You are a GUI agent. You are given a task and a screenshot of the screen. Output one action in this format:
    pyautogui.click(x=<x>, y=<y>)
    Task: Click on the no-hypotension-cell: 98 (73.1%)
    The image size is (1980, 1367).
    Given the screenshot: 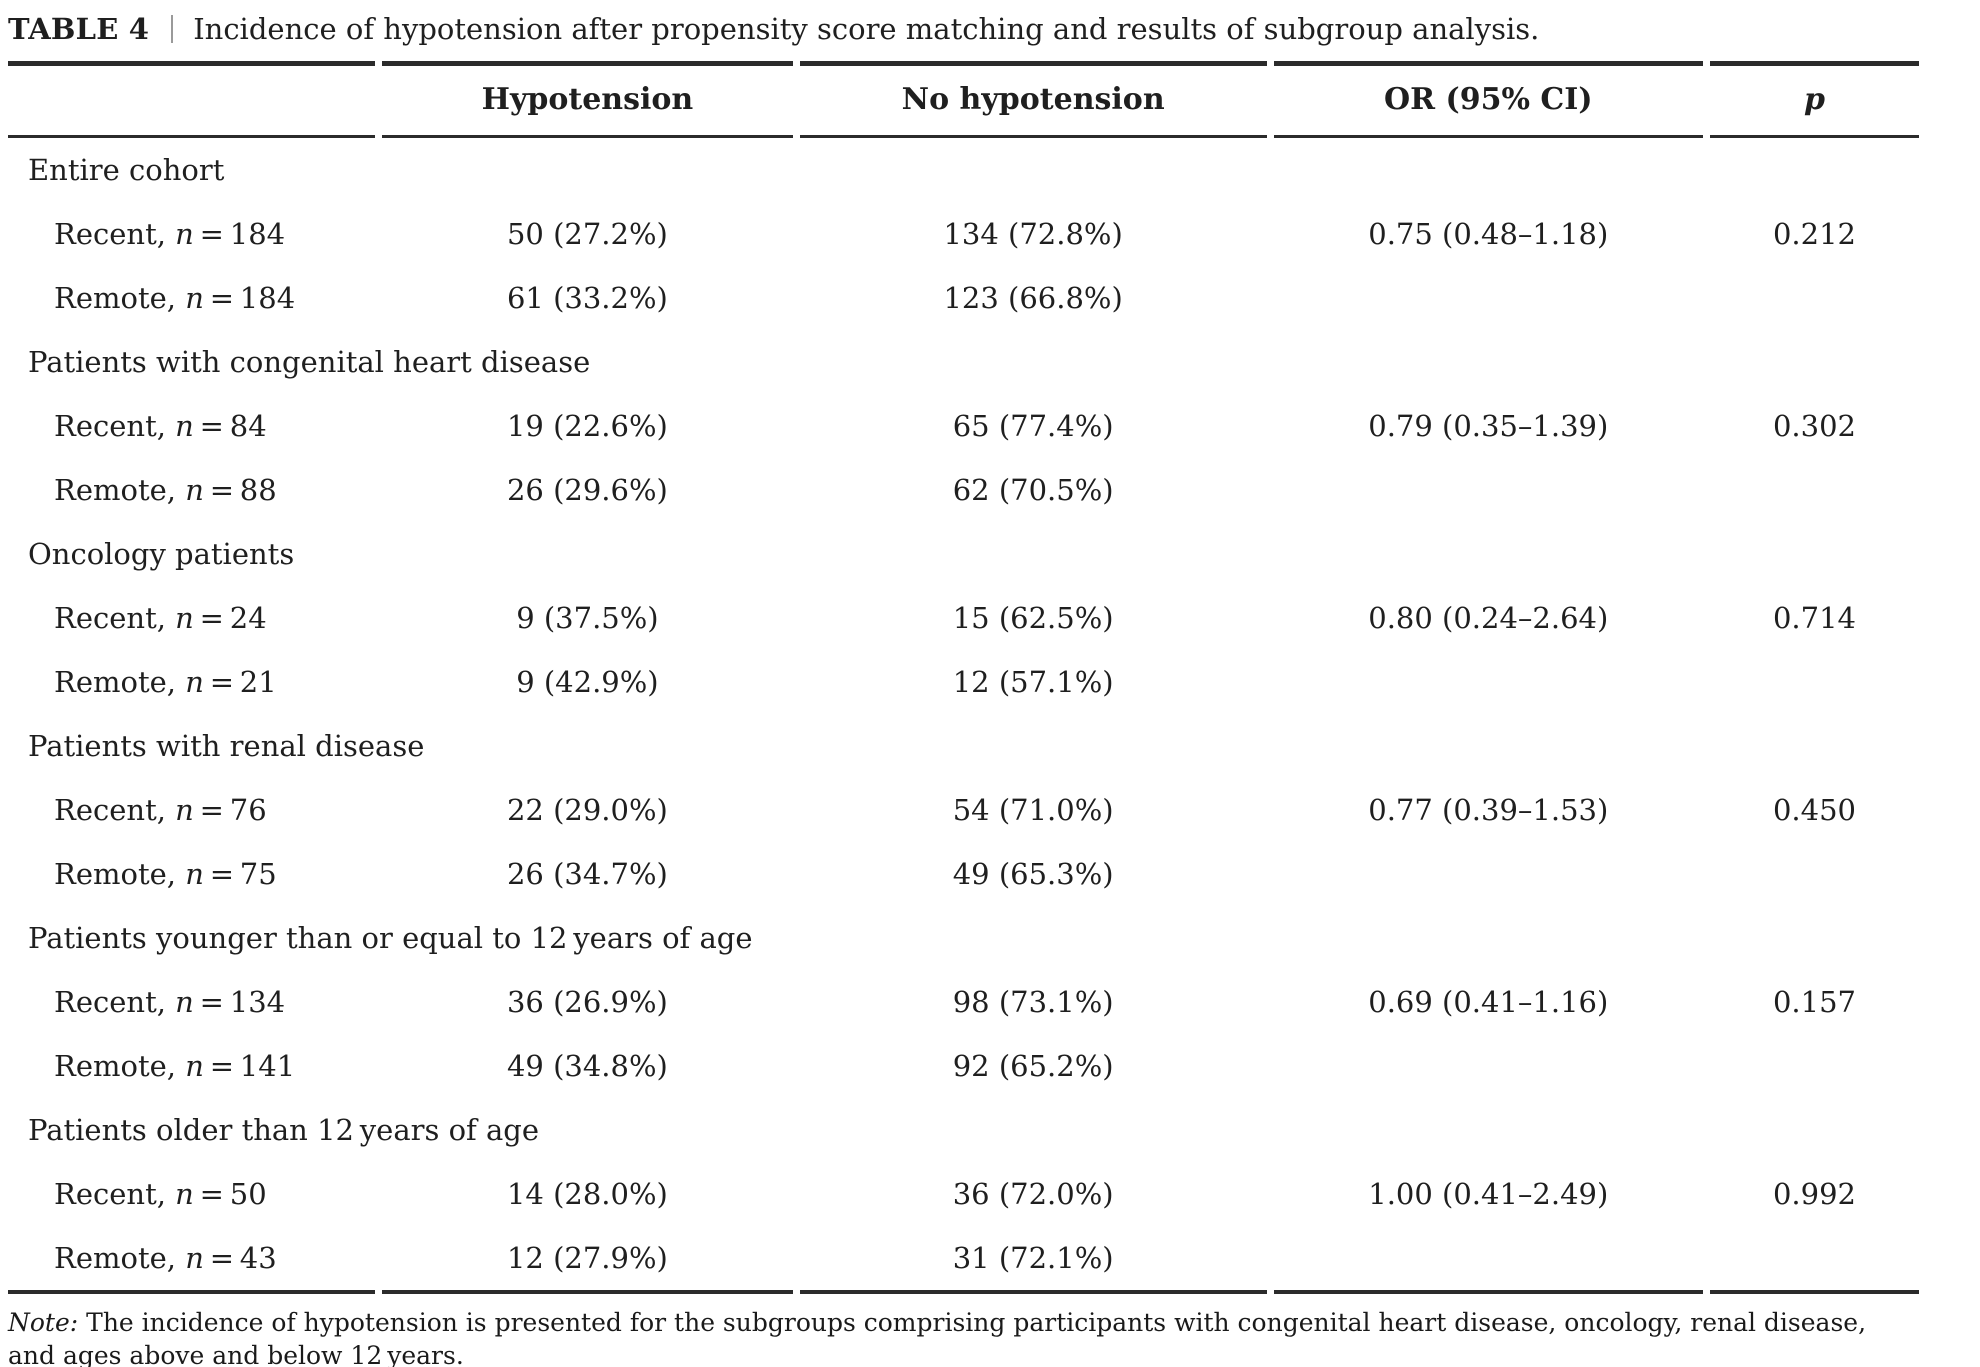 What is the action you would take?
    pyautogui.click(x=1033, y=1001)
    